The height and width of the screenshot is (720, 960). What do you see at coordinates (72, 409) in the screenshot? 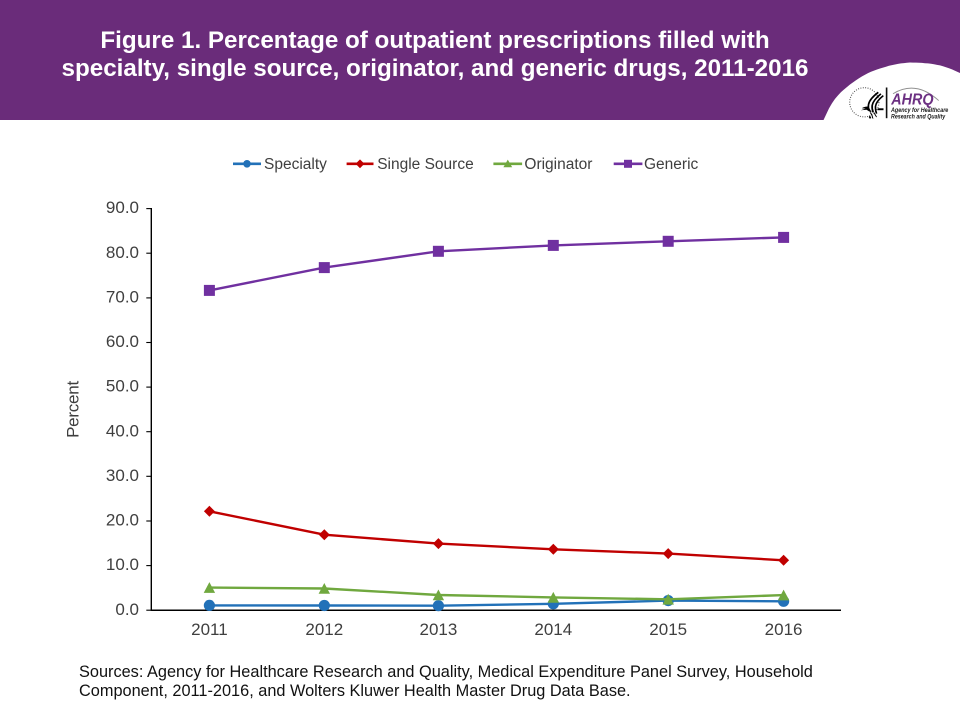
I see `svg-text: Percent` at bounding box center [72, 409].